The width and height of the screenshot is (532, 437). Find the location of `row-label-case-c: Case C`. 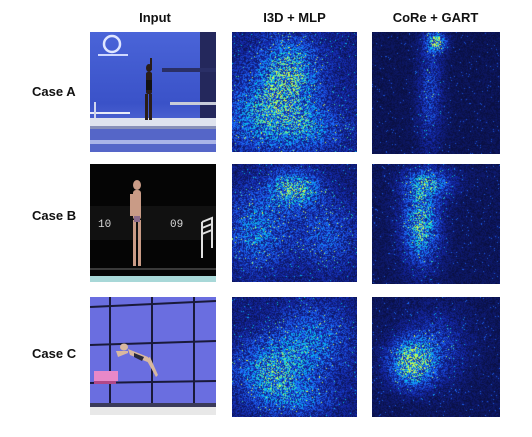

row-label-case-c: Case C is located at coordinates (54, 353).